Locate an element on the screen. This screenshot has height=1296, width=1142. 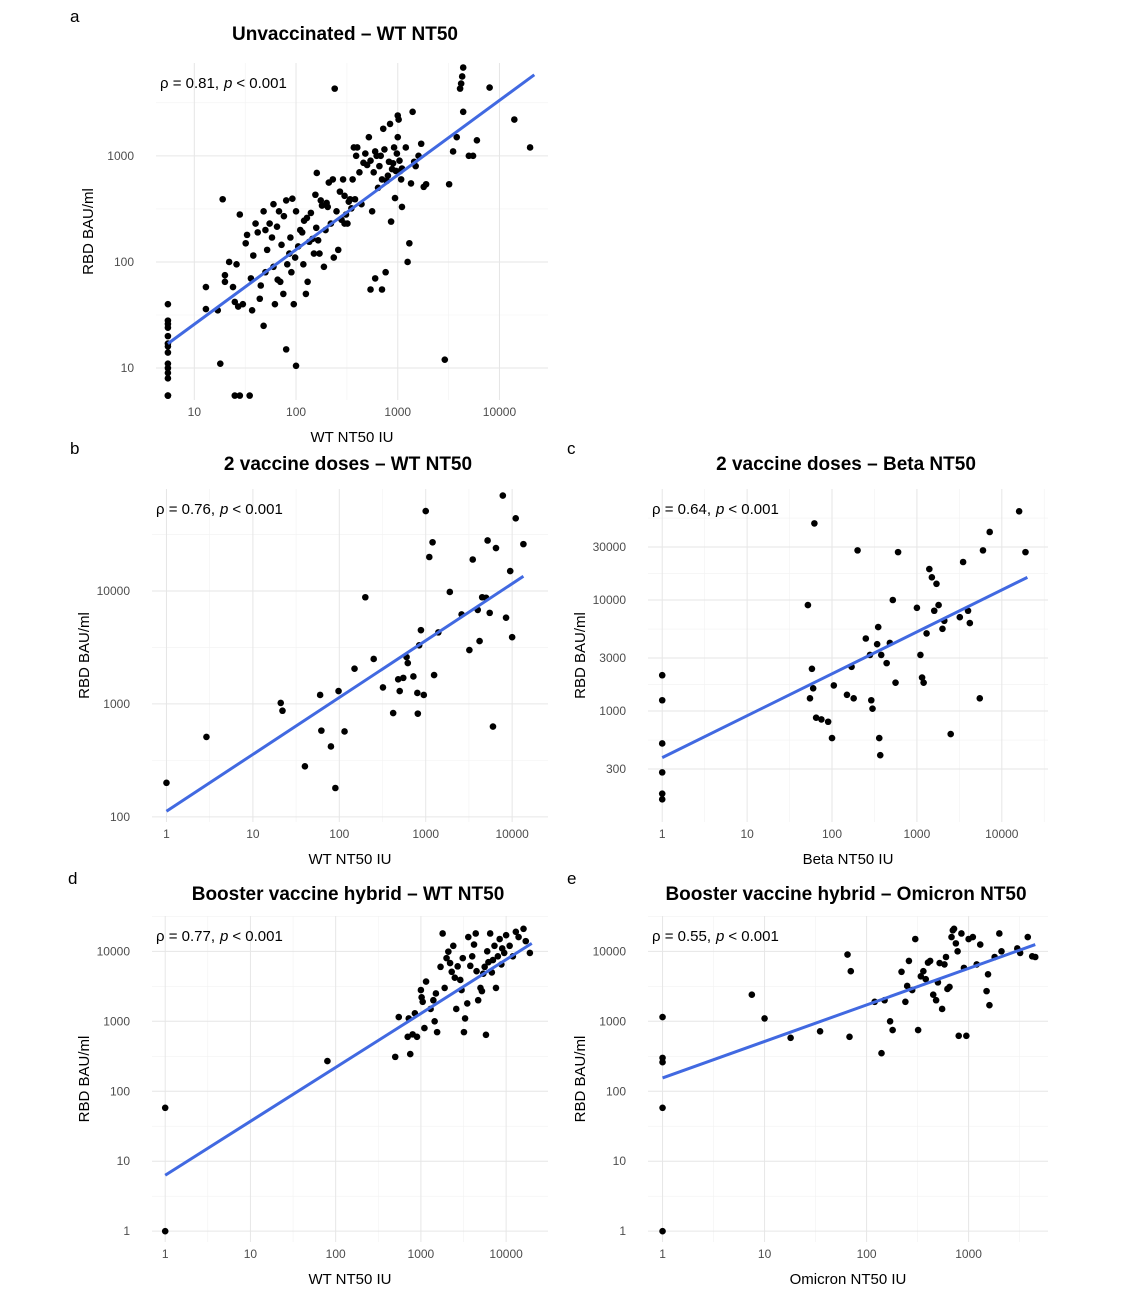
chart-title: 2 vaccine doses – WT NT50 is located at coordinates (348, 464).